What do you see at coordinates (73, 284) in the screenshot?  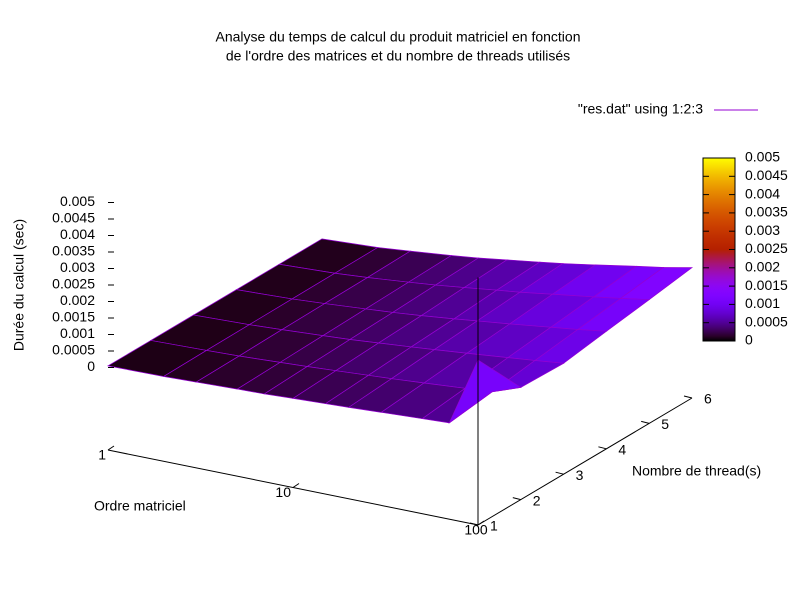 I see `z-tick-label: 0.0025` at bounding box center [73, 284].